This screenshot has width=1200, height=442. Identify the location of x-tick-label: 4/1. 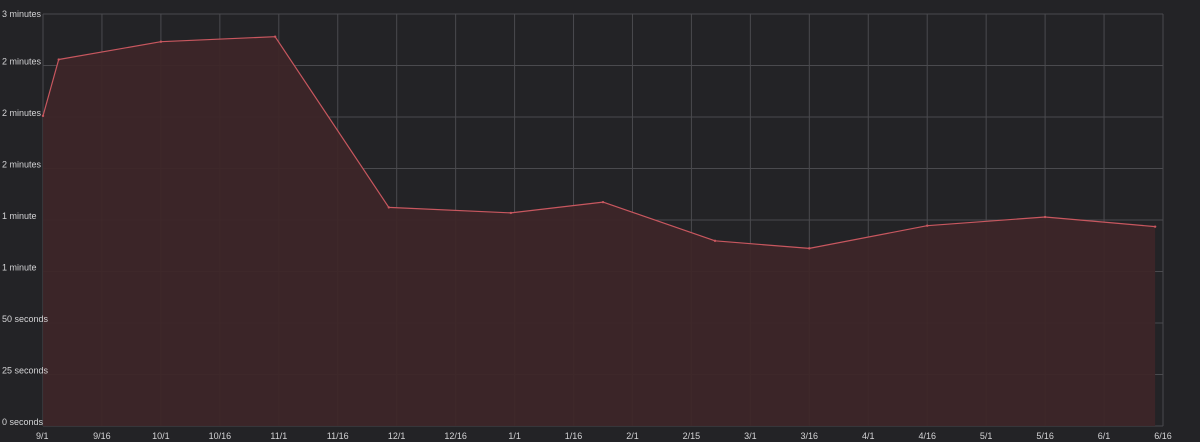
(868, 436).